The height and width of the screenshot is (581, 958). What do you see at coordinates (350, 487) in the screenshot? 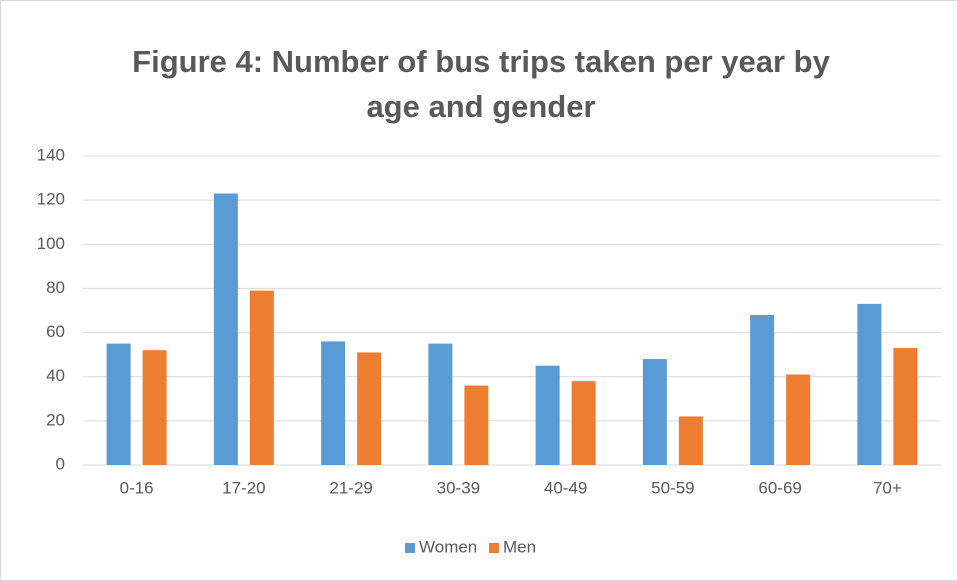
I see `x-tick-label: 21-29` at bounding box center [350, 487].